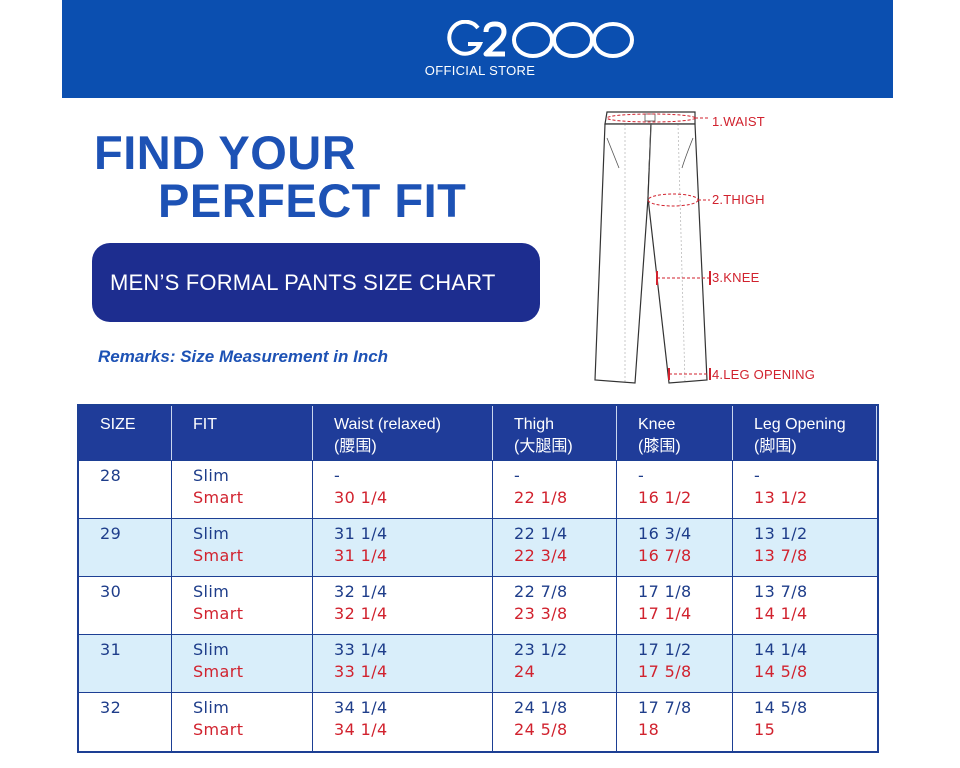 This screenshot has height=768, width=960. What do you see at coordinates (403, 721) in the screenshot?
I see `table-cell-waist: 34 1/4 34 1/4` at bounding box center [403, 721].